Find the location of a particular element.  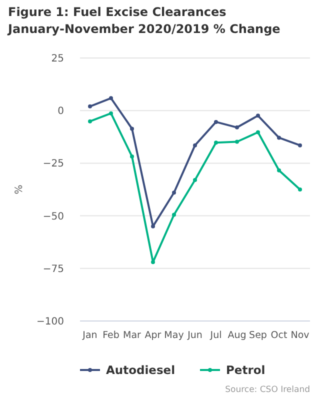

x-tick-label: Nov is located at coordinates (300, 335).